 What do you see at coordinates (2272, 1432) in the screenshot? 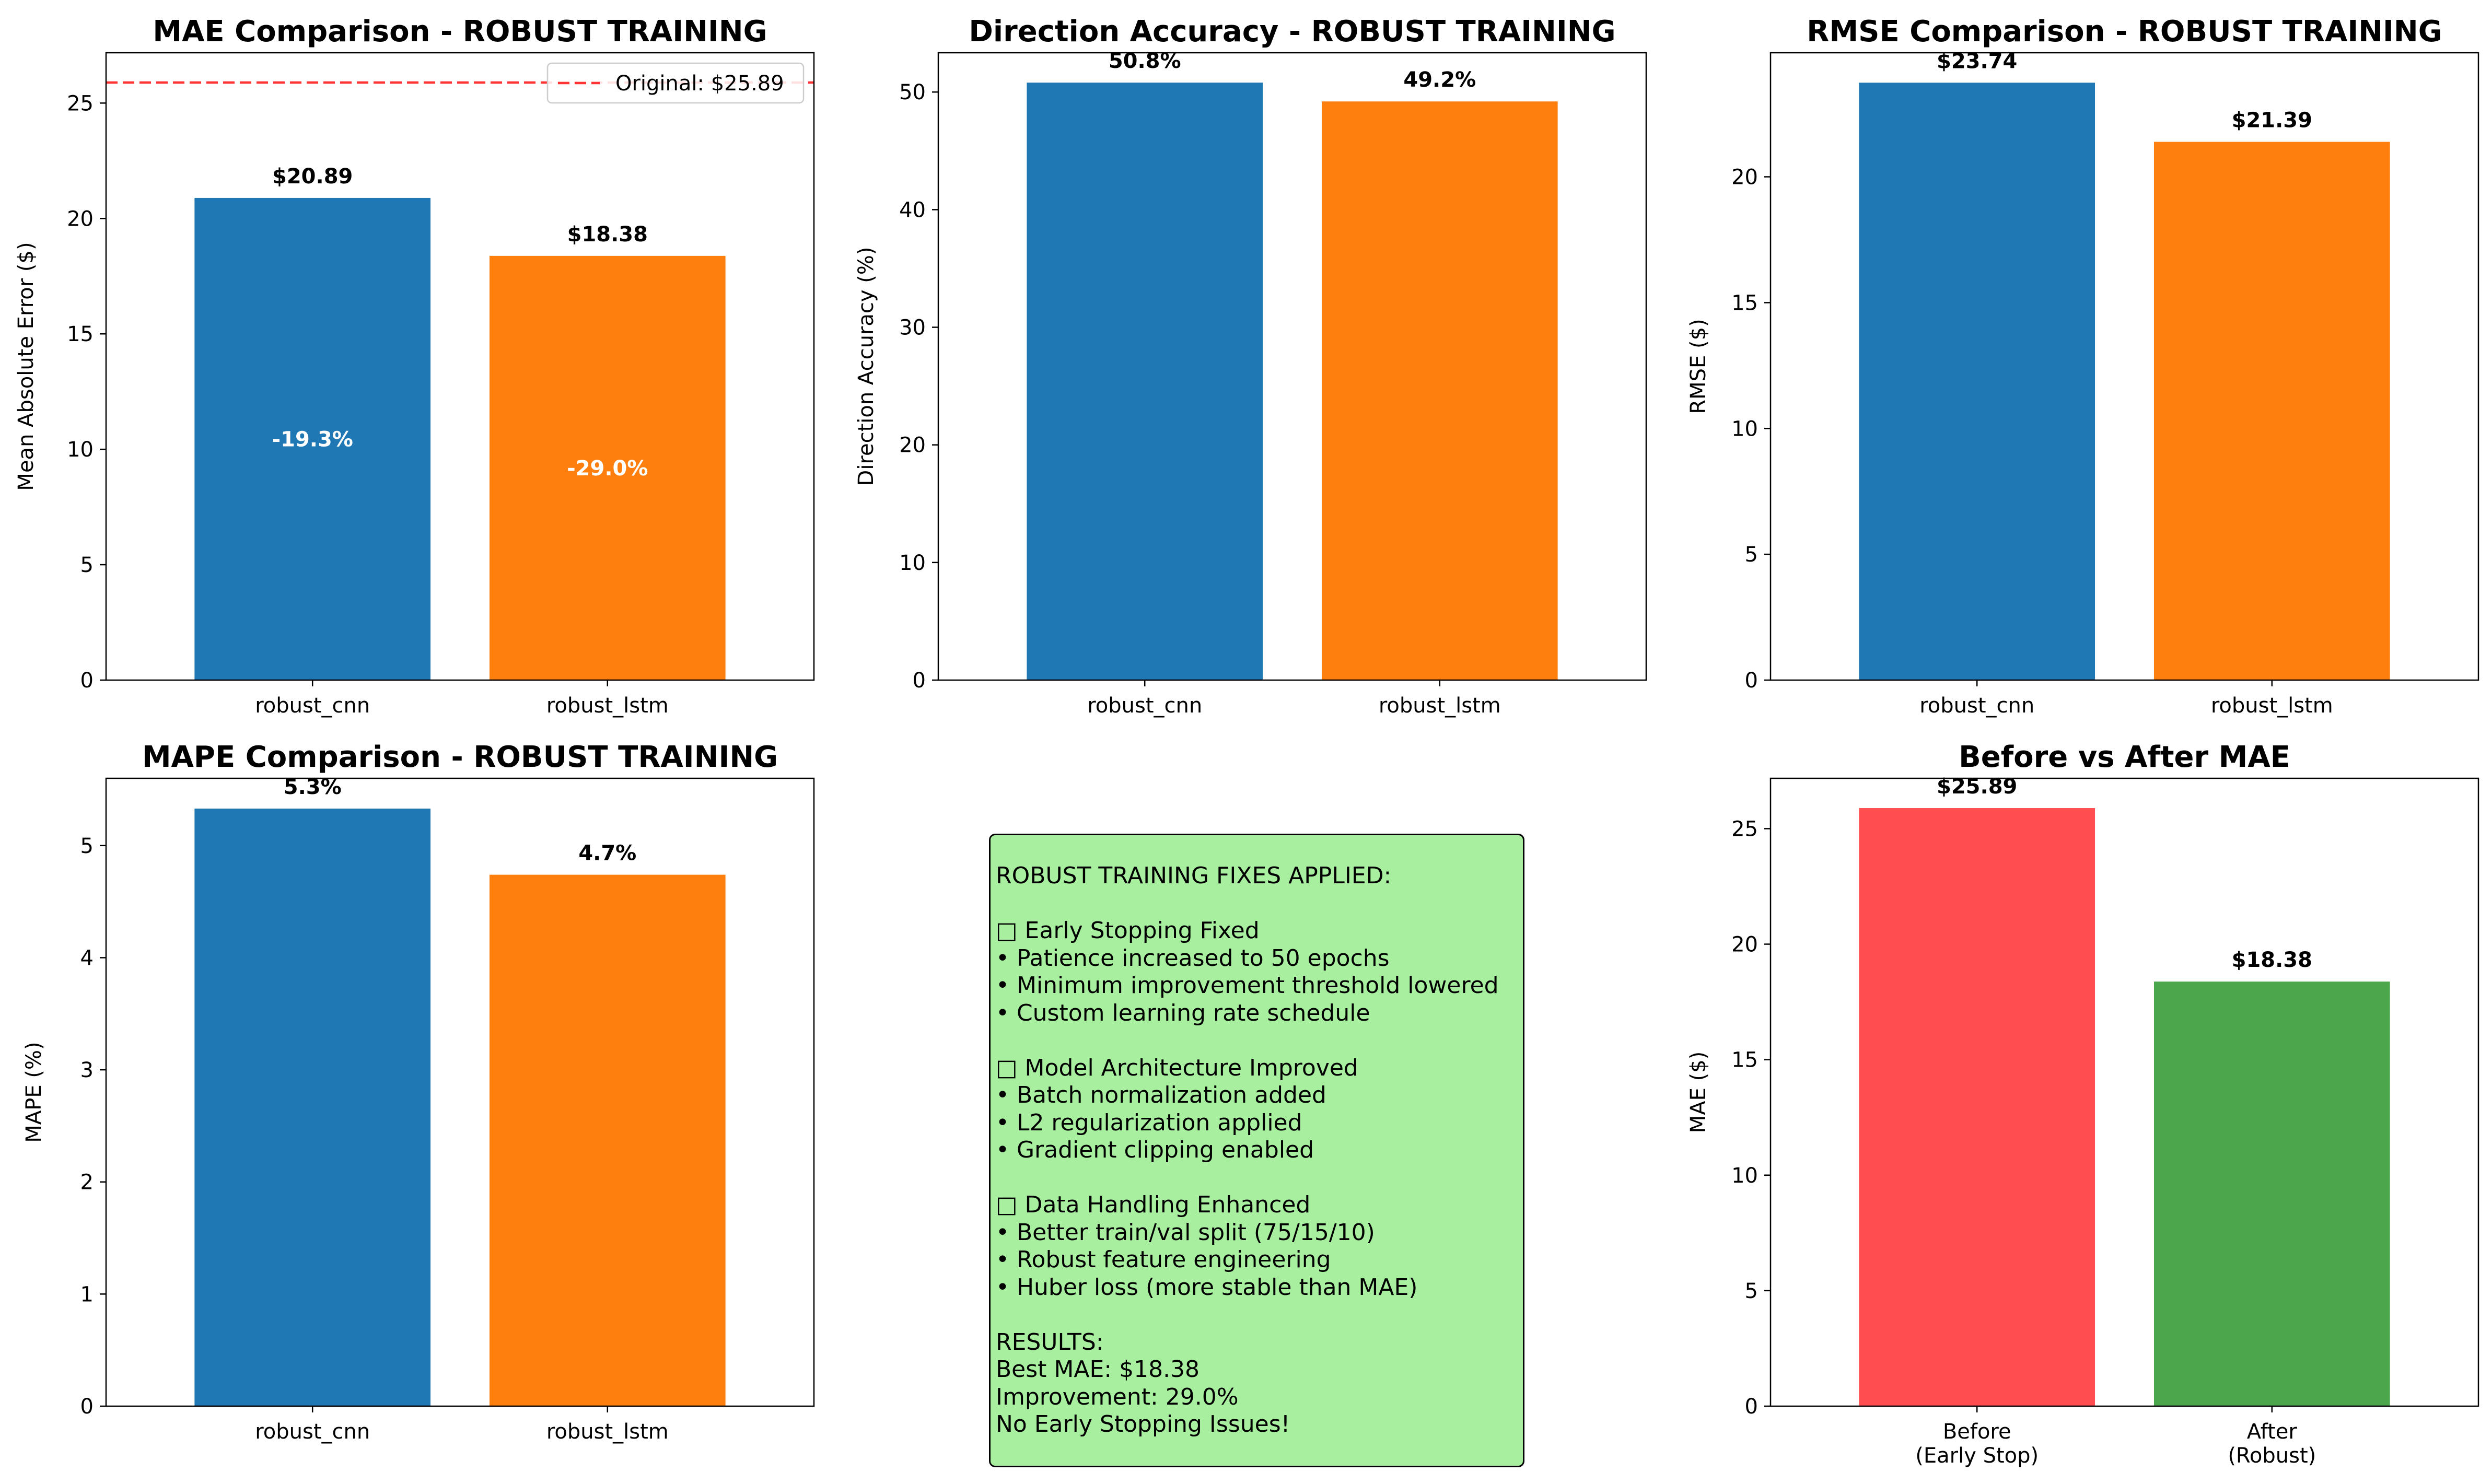
I see `x-tick-label: After` at bounding box center [2272, 1432].